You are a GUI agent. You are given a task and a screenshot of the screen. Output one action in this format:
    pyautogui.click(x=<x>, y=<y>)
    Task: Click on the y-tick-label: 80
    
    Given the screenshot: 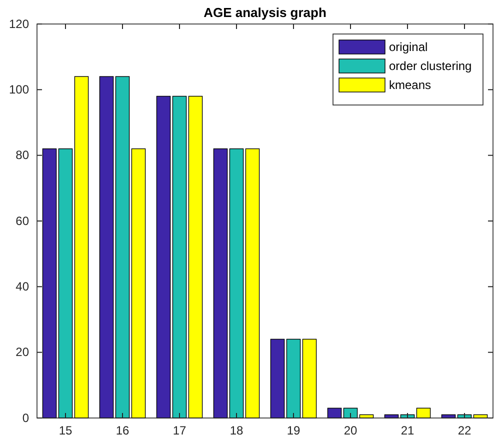 What is the action you would take?
    pyautogui.click(x=23, y=155)
    